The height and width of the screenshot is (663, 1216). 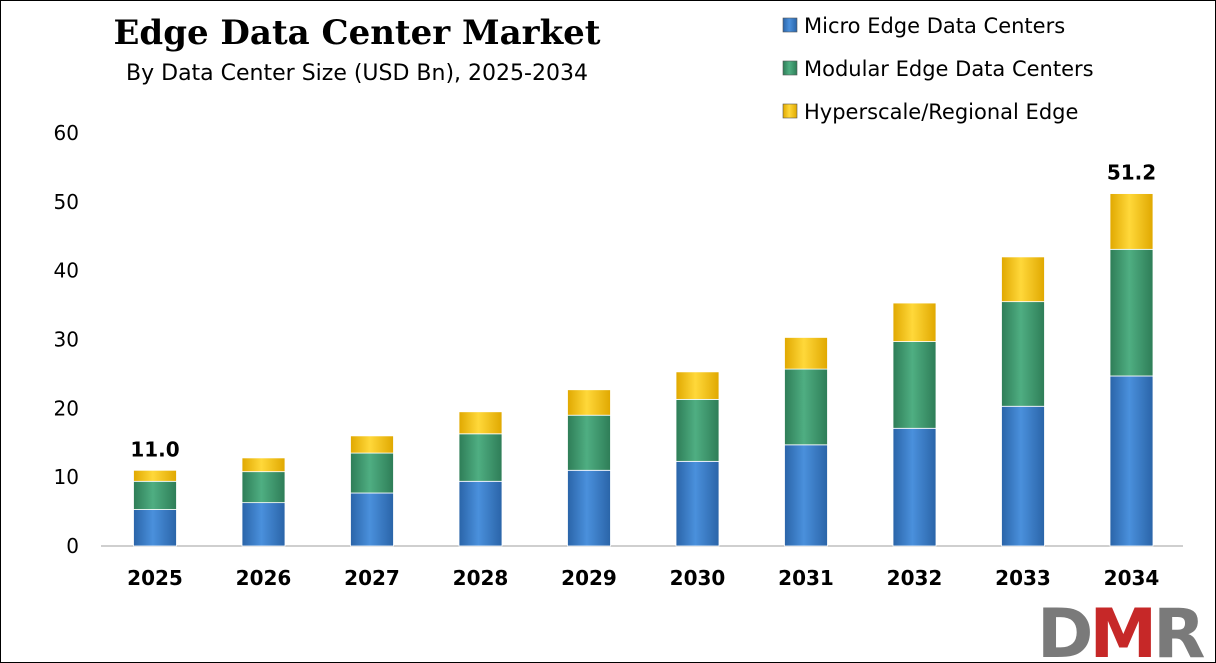 I want to click on bar-stack-2029, so click(x=589, y=468).